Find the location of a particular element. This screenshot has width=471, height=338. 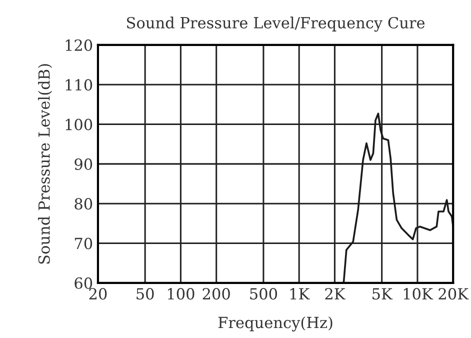

x-tick-label: 50 is located at coordinates (145, 294).